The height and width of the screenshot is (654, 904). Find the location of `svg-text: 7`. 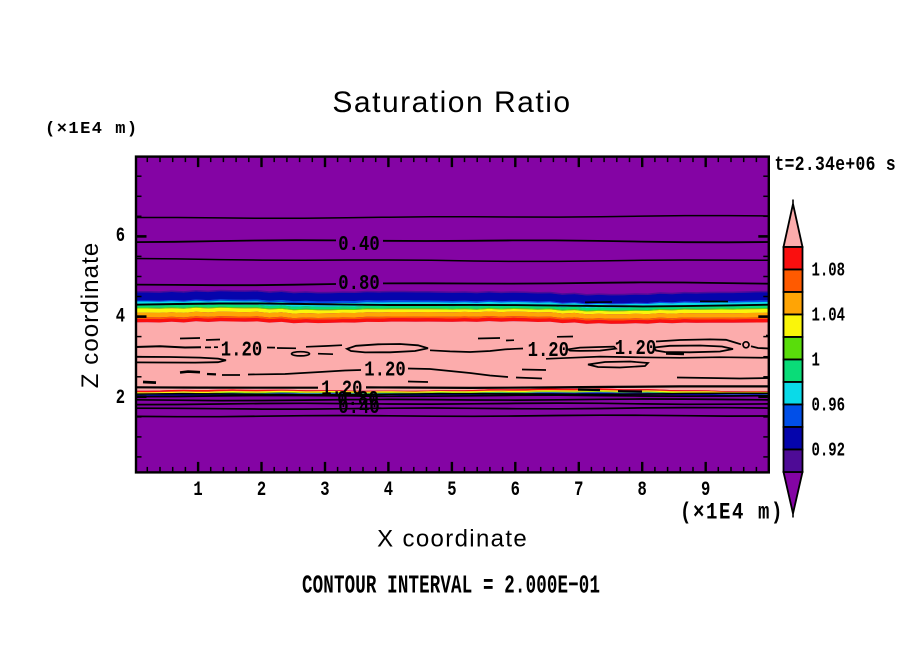

svg-text: 7 is located at coordinates (578, 490).